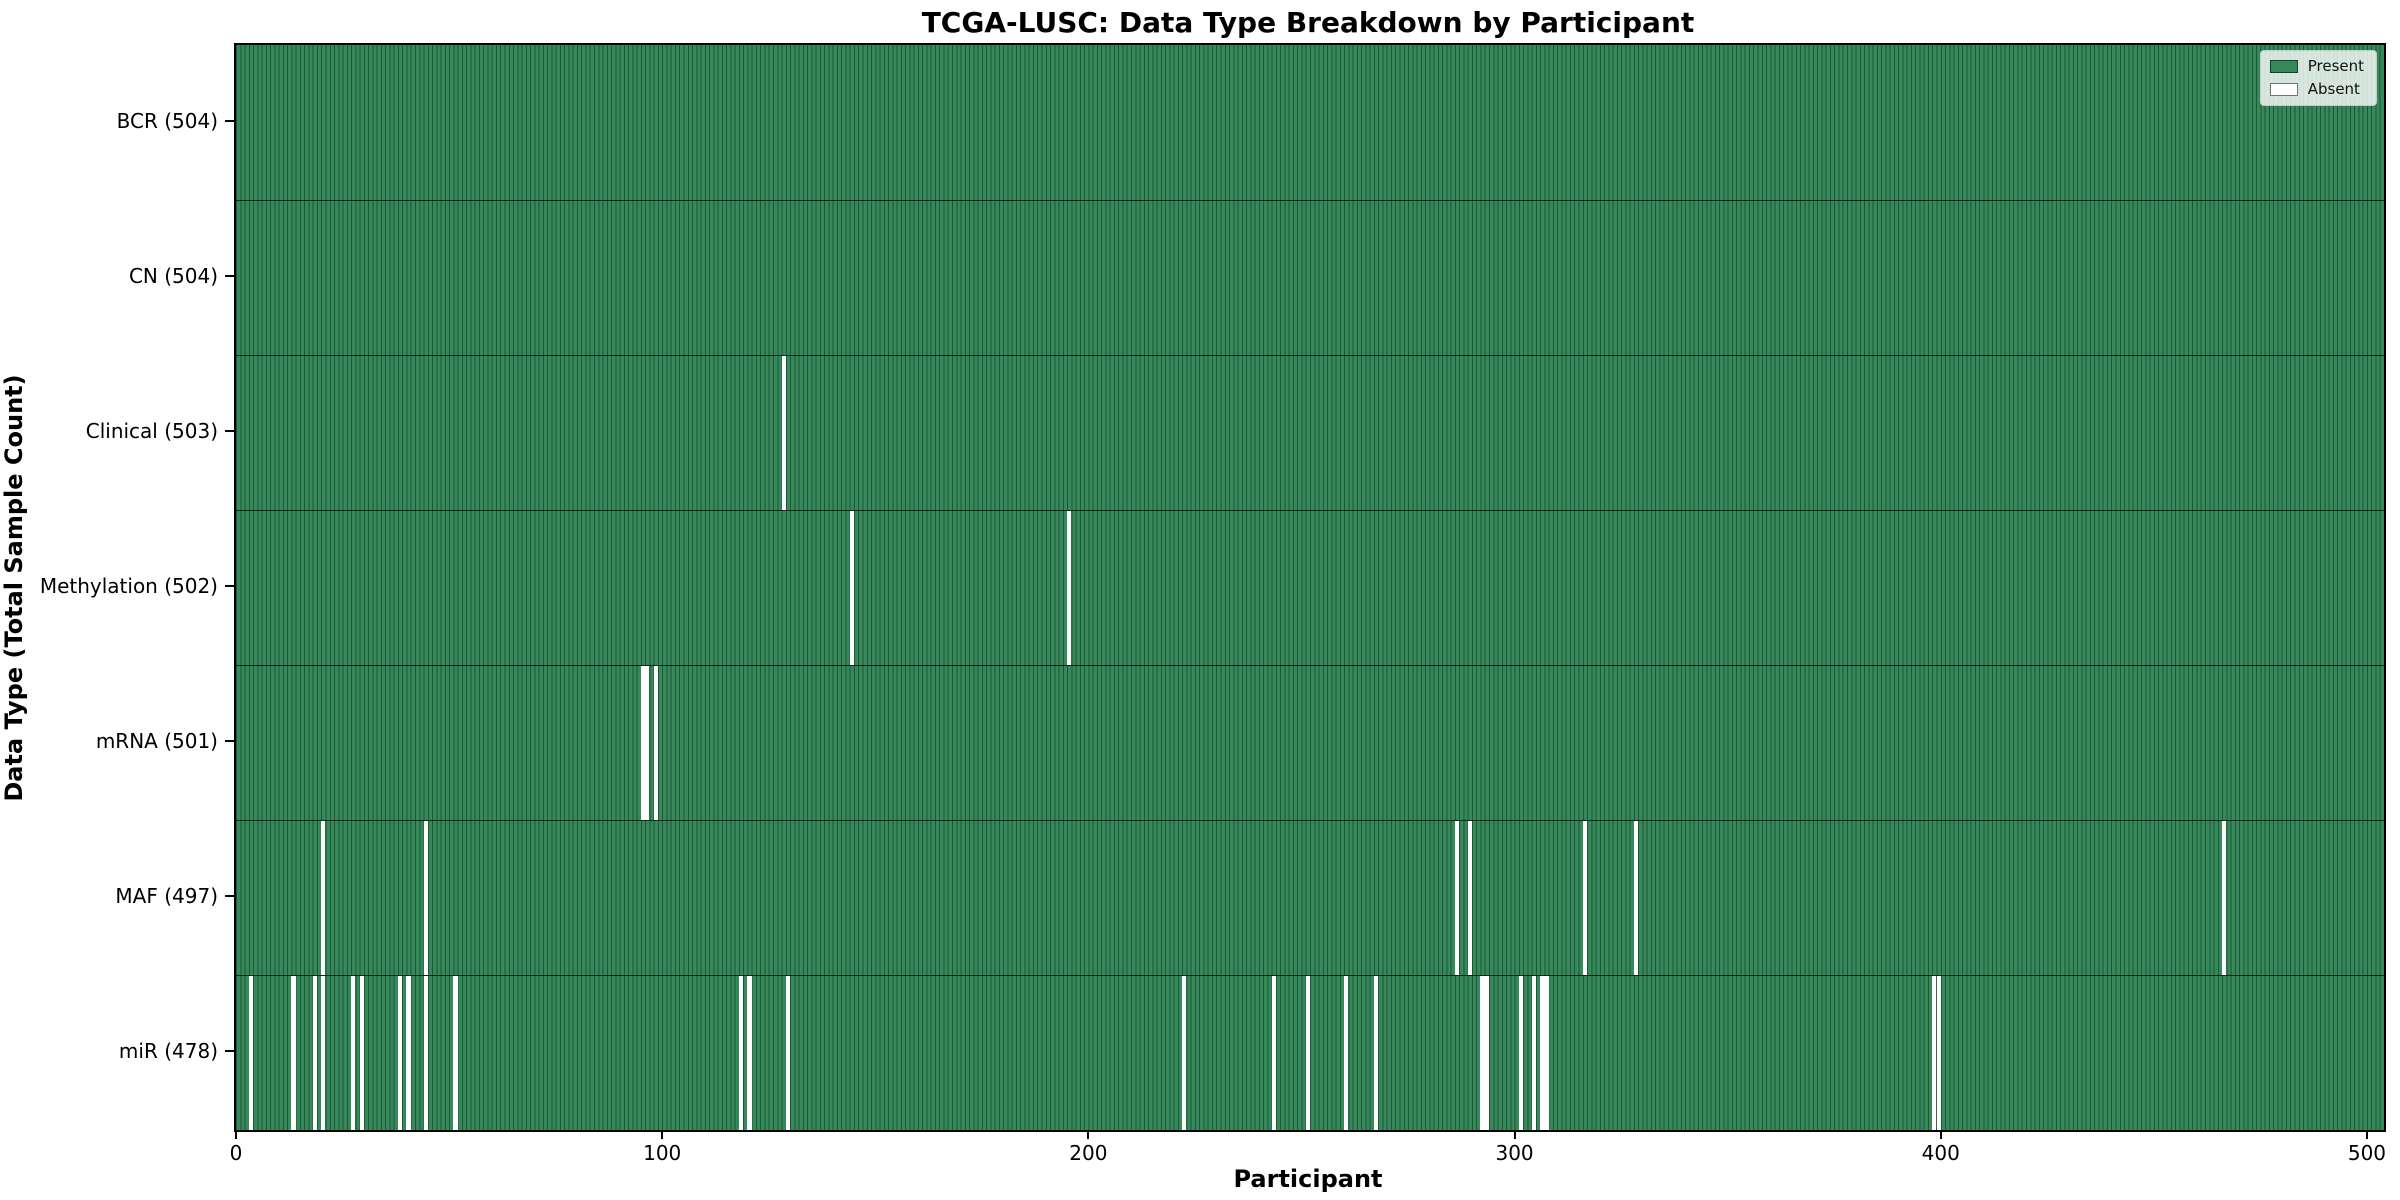 The image size is (2400, 1200). Describe the element at coordinates (1940, 1153) in the screenshot. I see `x-tick-label-400: 400` at that location.